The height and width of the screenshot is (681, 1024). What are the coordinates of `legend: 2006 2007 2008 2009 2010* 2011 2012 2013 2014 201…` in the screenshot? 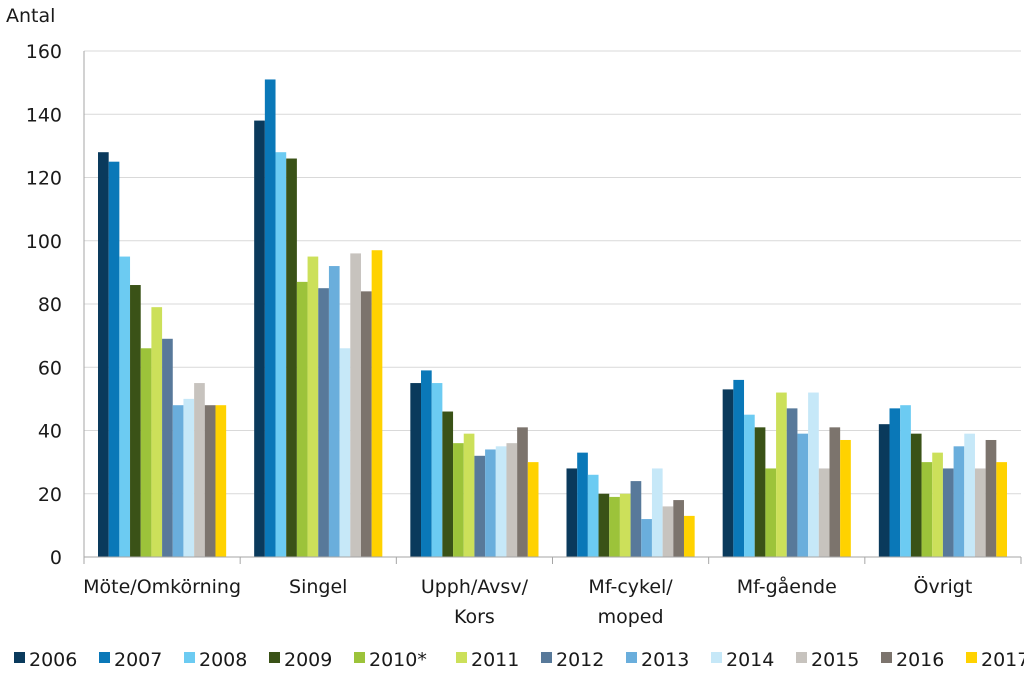 It's located at (519, 660).